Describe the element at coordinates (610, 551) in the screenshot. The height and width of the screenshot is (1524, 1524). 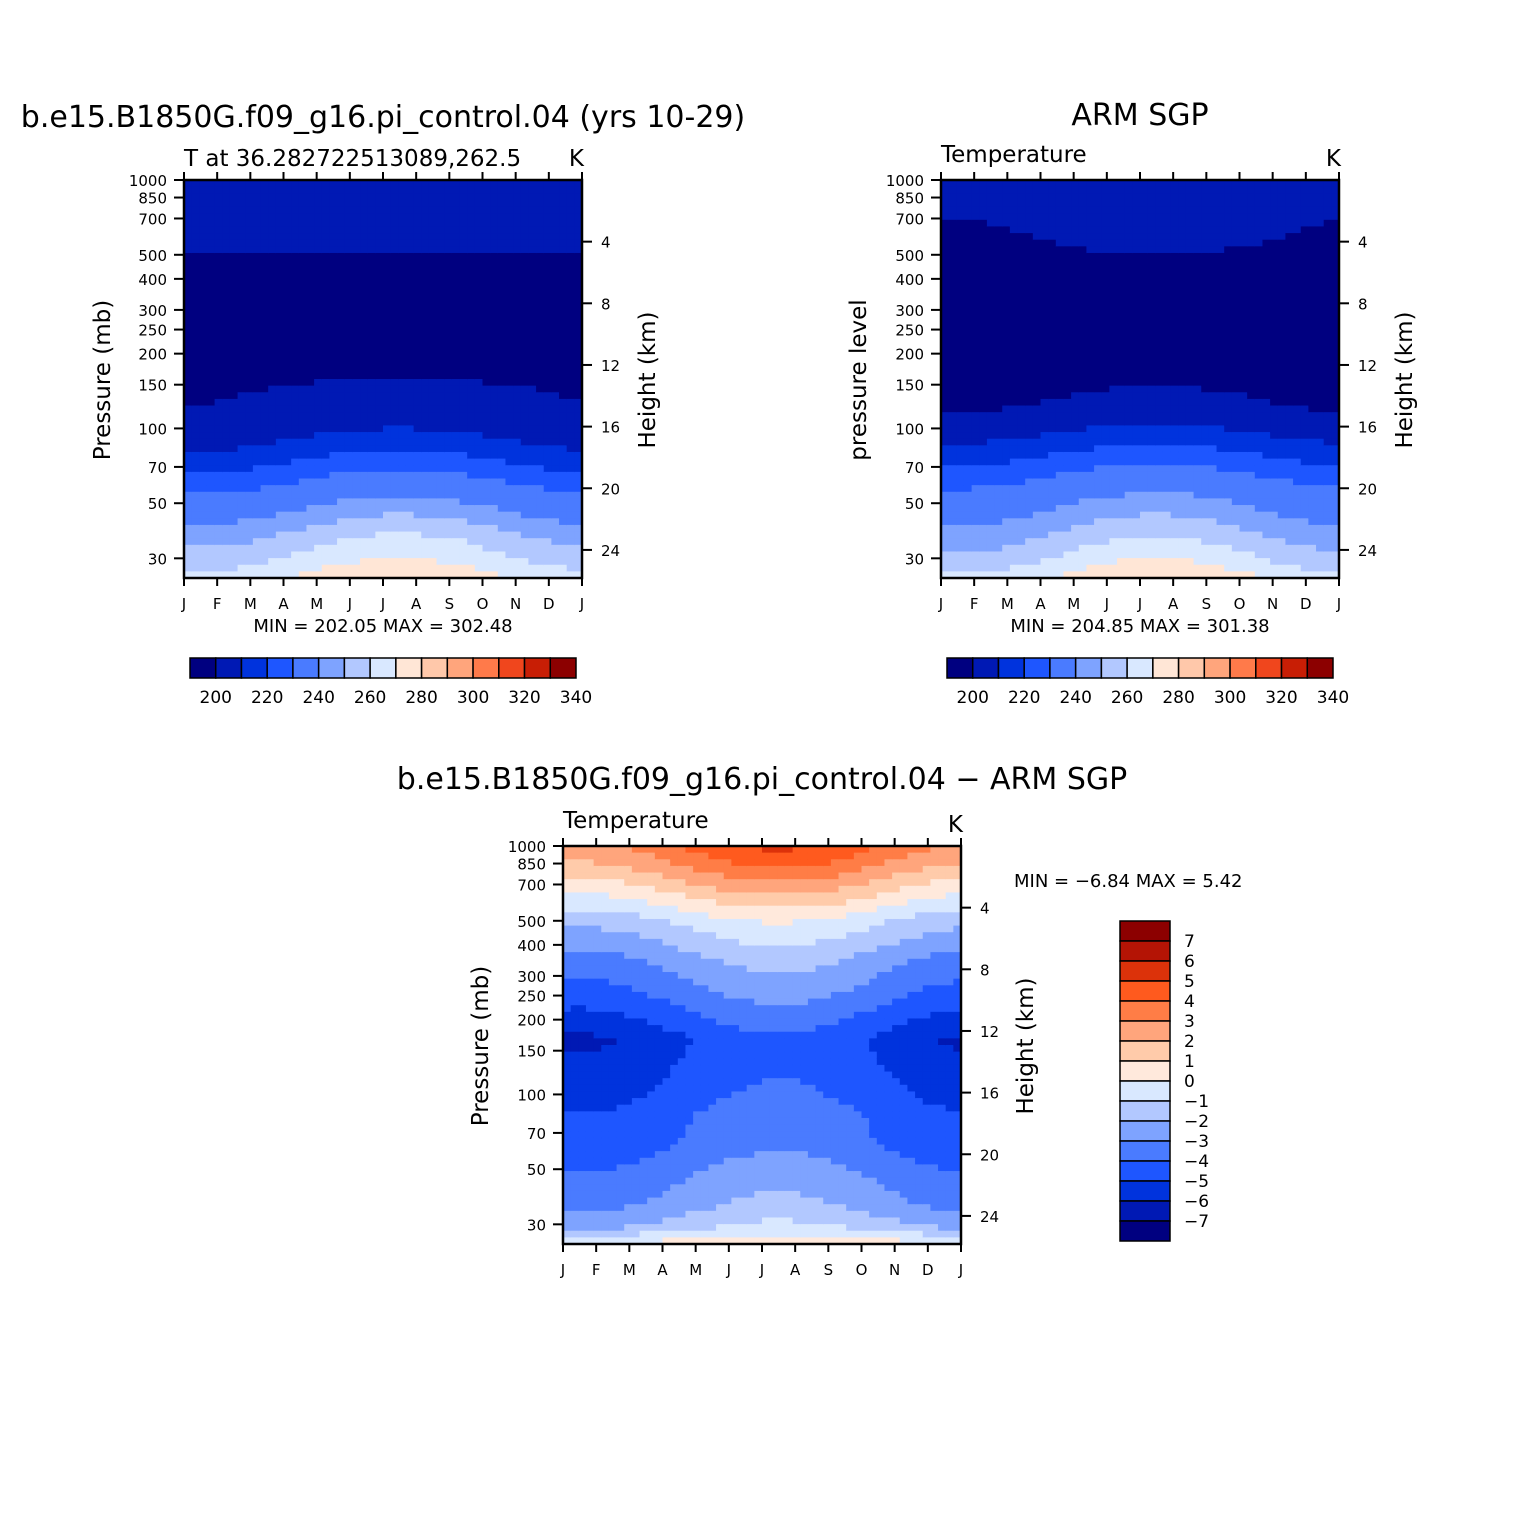
I see `y-right-tick-label: 24` at that location.